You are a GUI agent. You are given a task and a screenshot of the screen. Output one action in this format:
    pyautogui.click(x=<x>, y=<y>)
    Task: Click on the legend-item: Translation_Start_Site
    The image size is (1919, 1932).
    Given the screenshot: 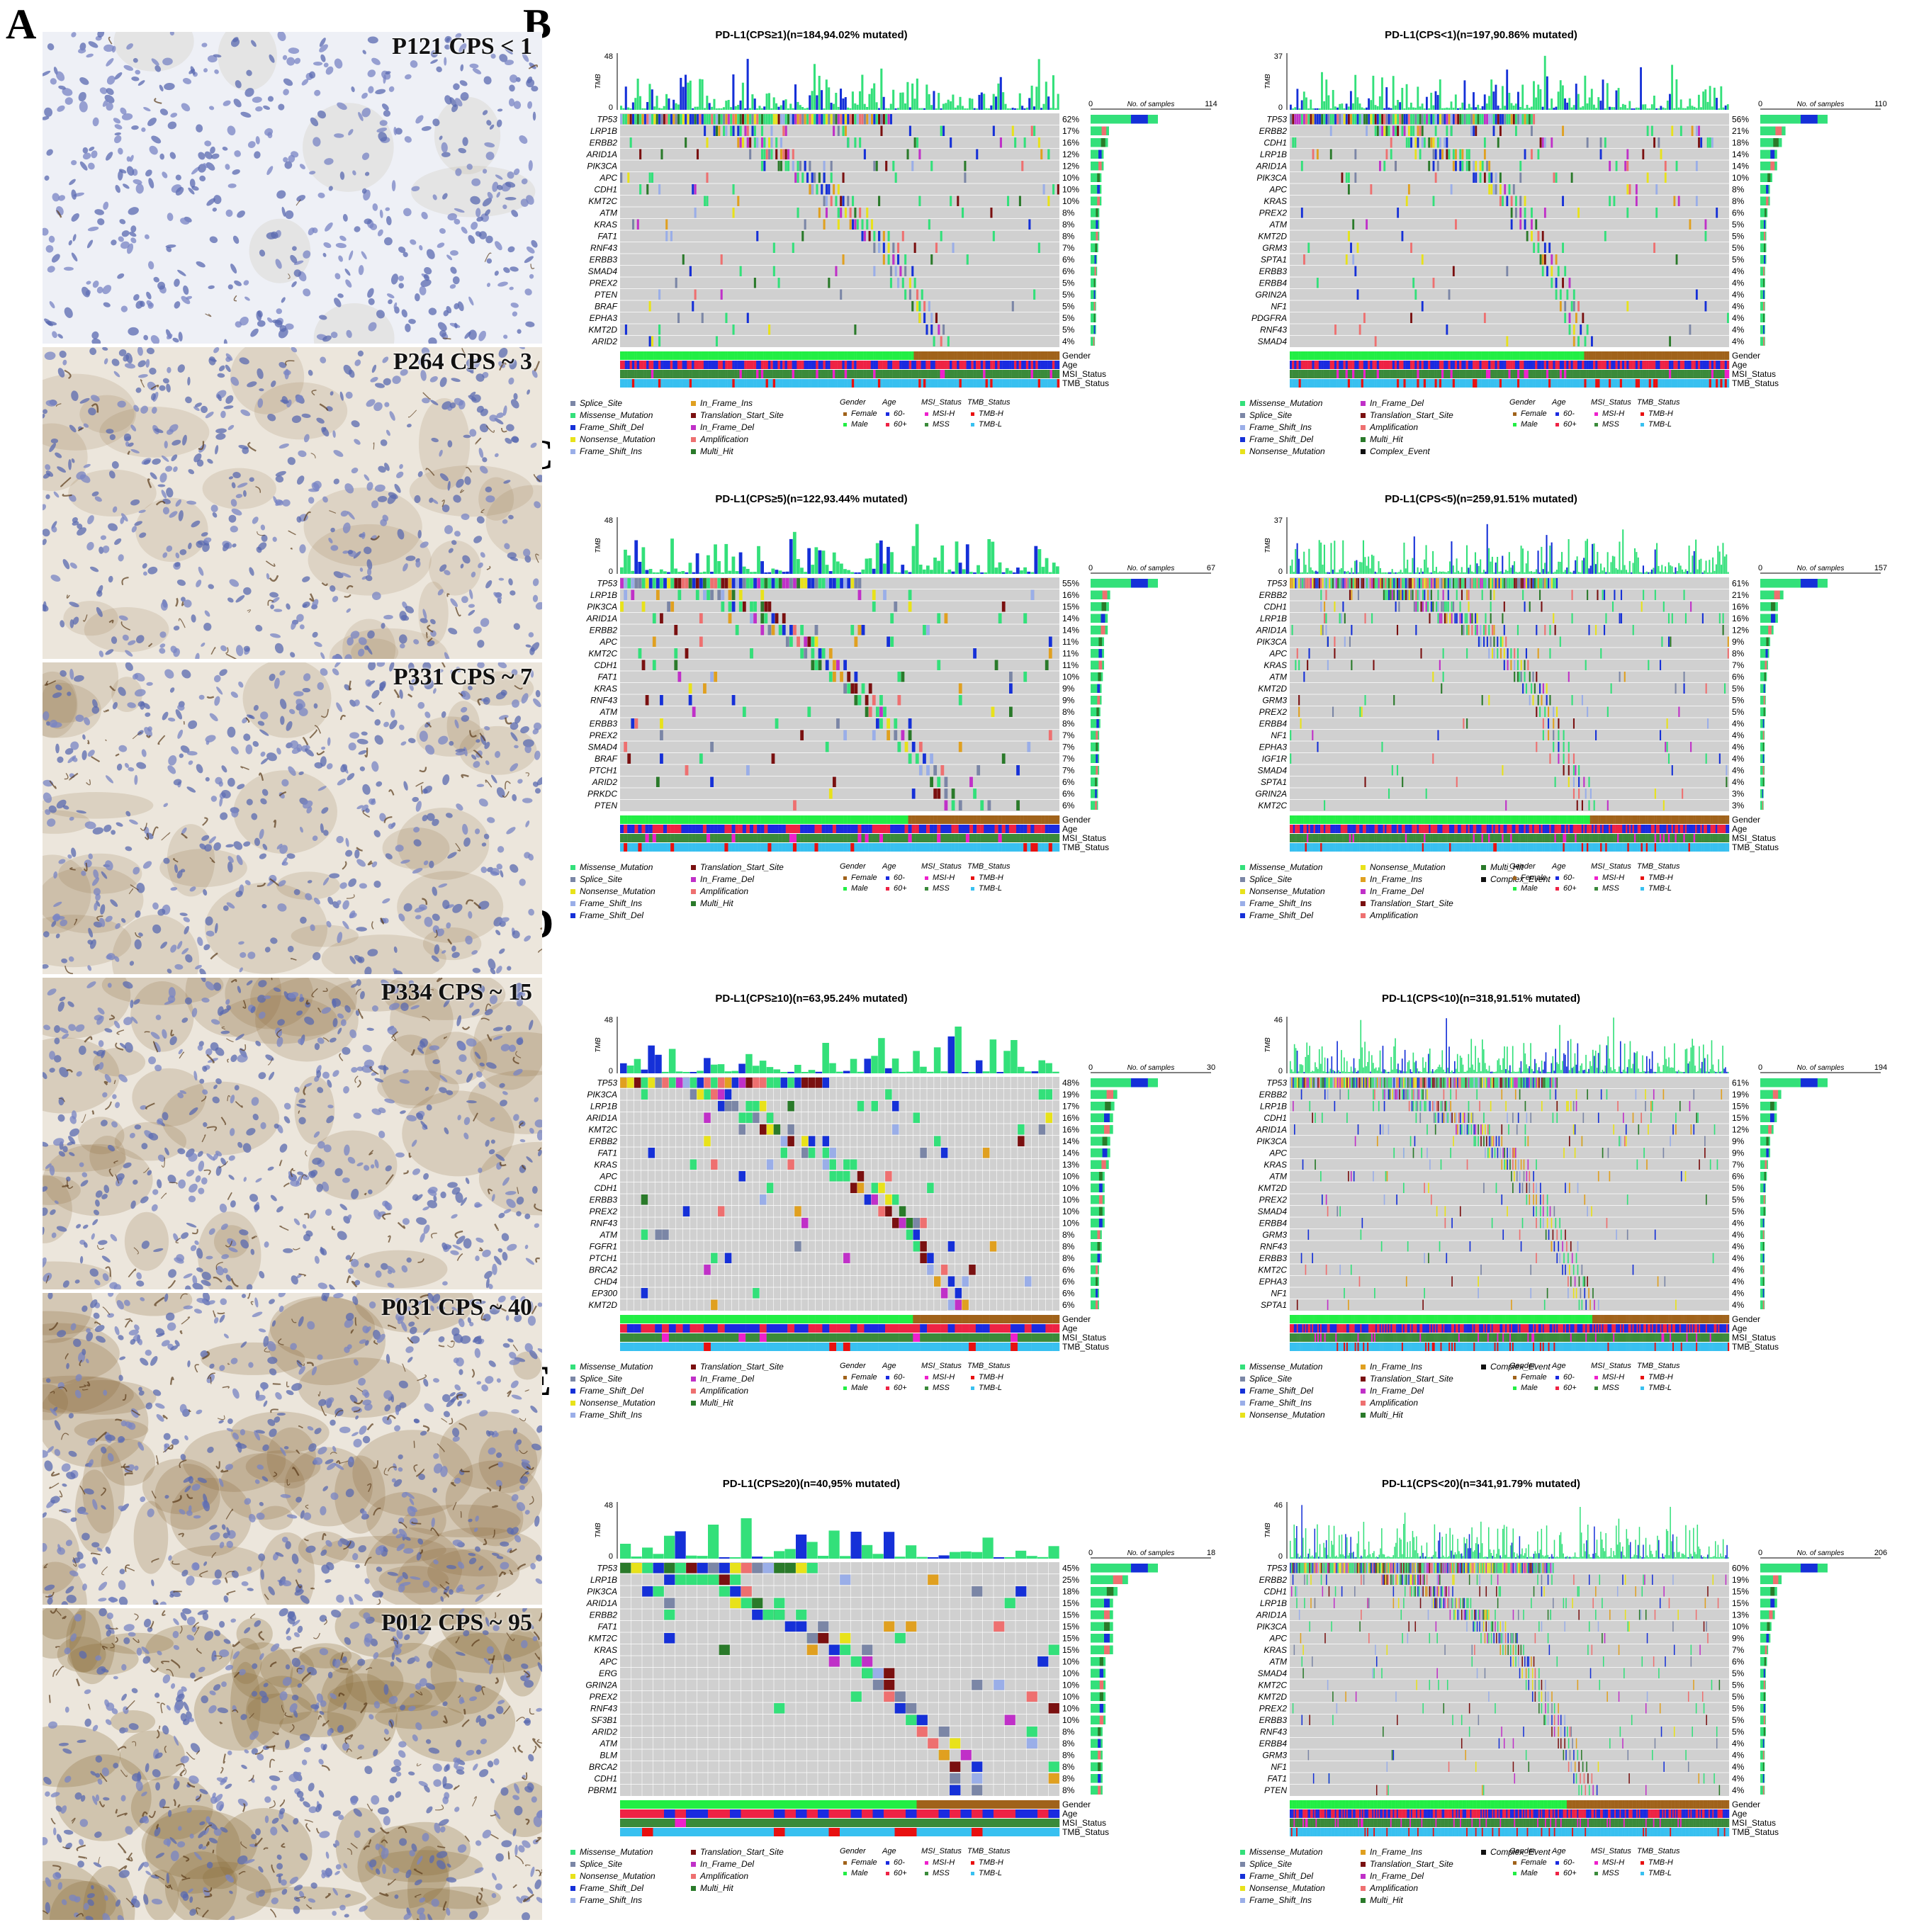 What is the action you would take?
    pyautogui.click(x=737, y=867)
    